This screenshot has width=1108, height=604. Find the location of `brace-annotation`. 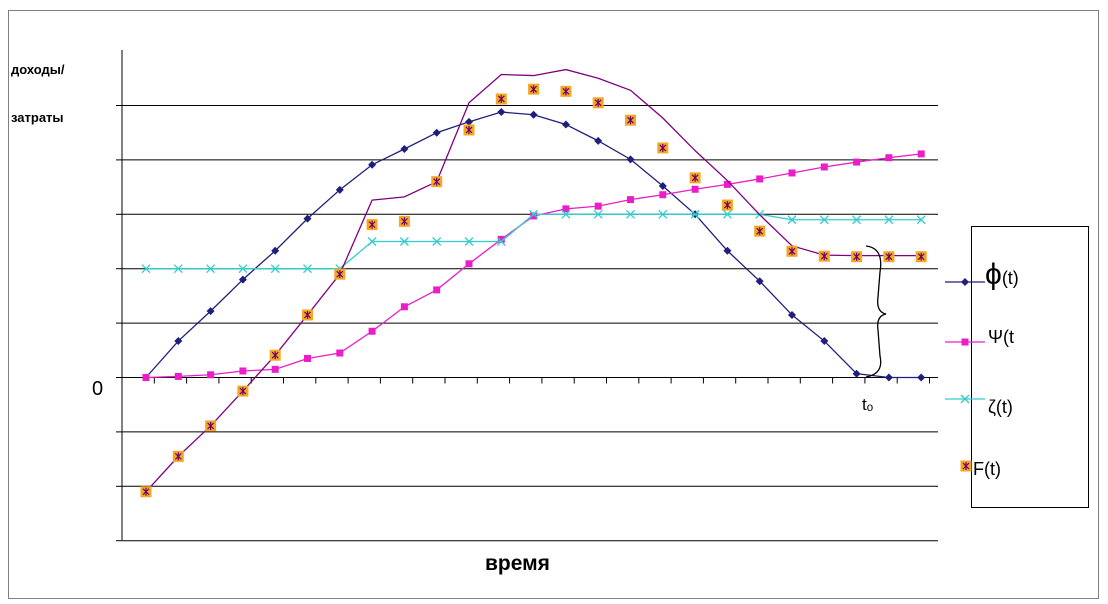

brace-annotation is located at coordinates (876, 311).